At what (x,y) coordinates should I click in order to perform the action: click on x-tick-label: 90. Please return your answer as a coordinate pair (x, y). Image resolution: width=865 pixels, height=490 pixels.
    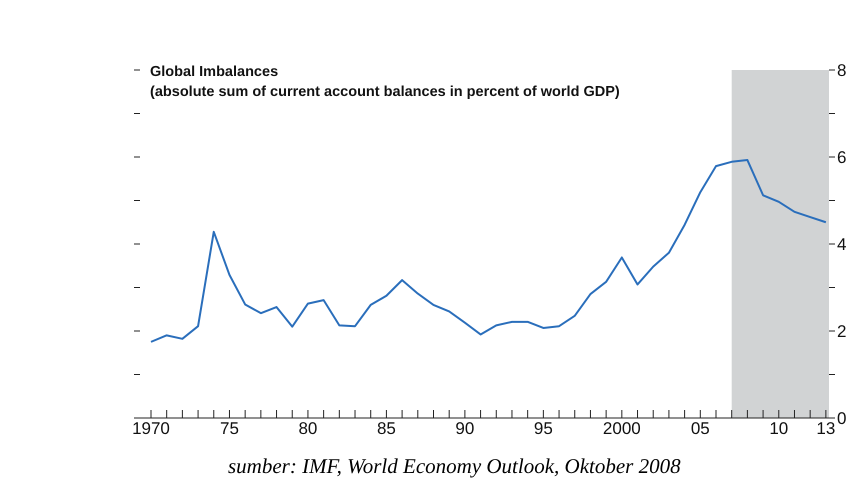
    Looking at the image, I should click on (464, 428).